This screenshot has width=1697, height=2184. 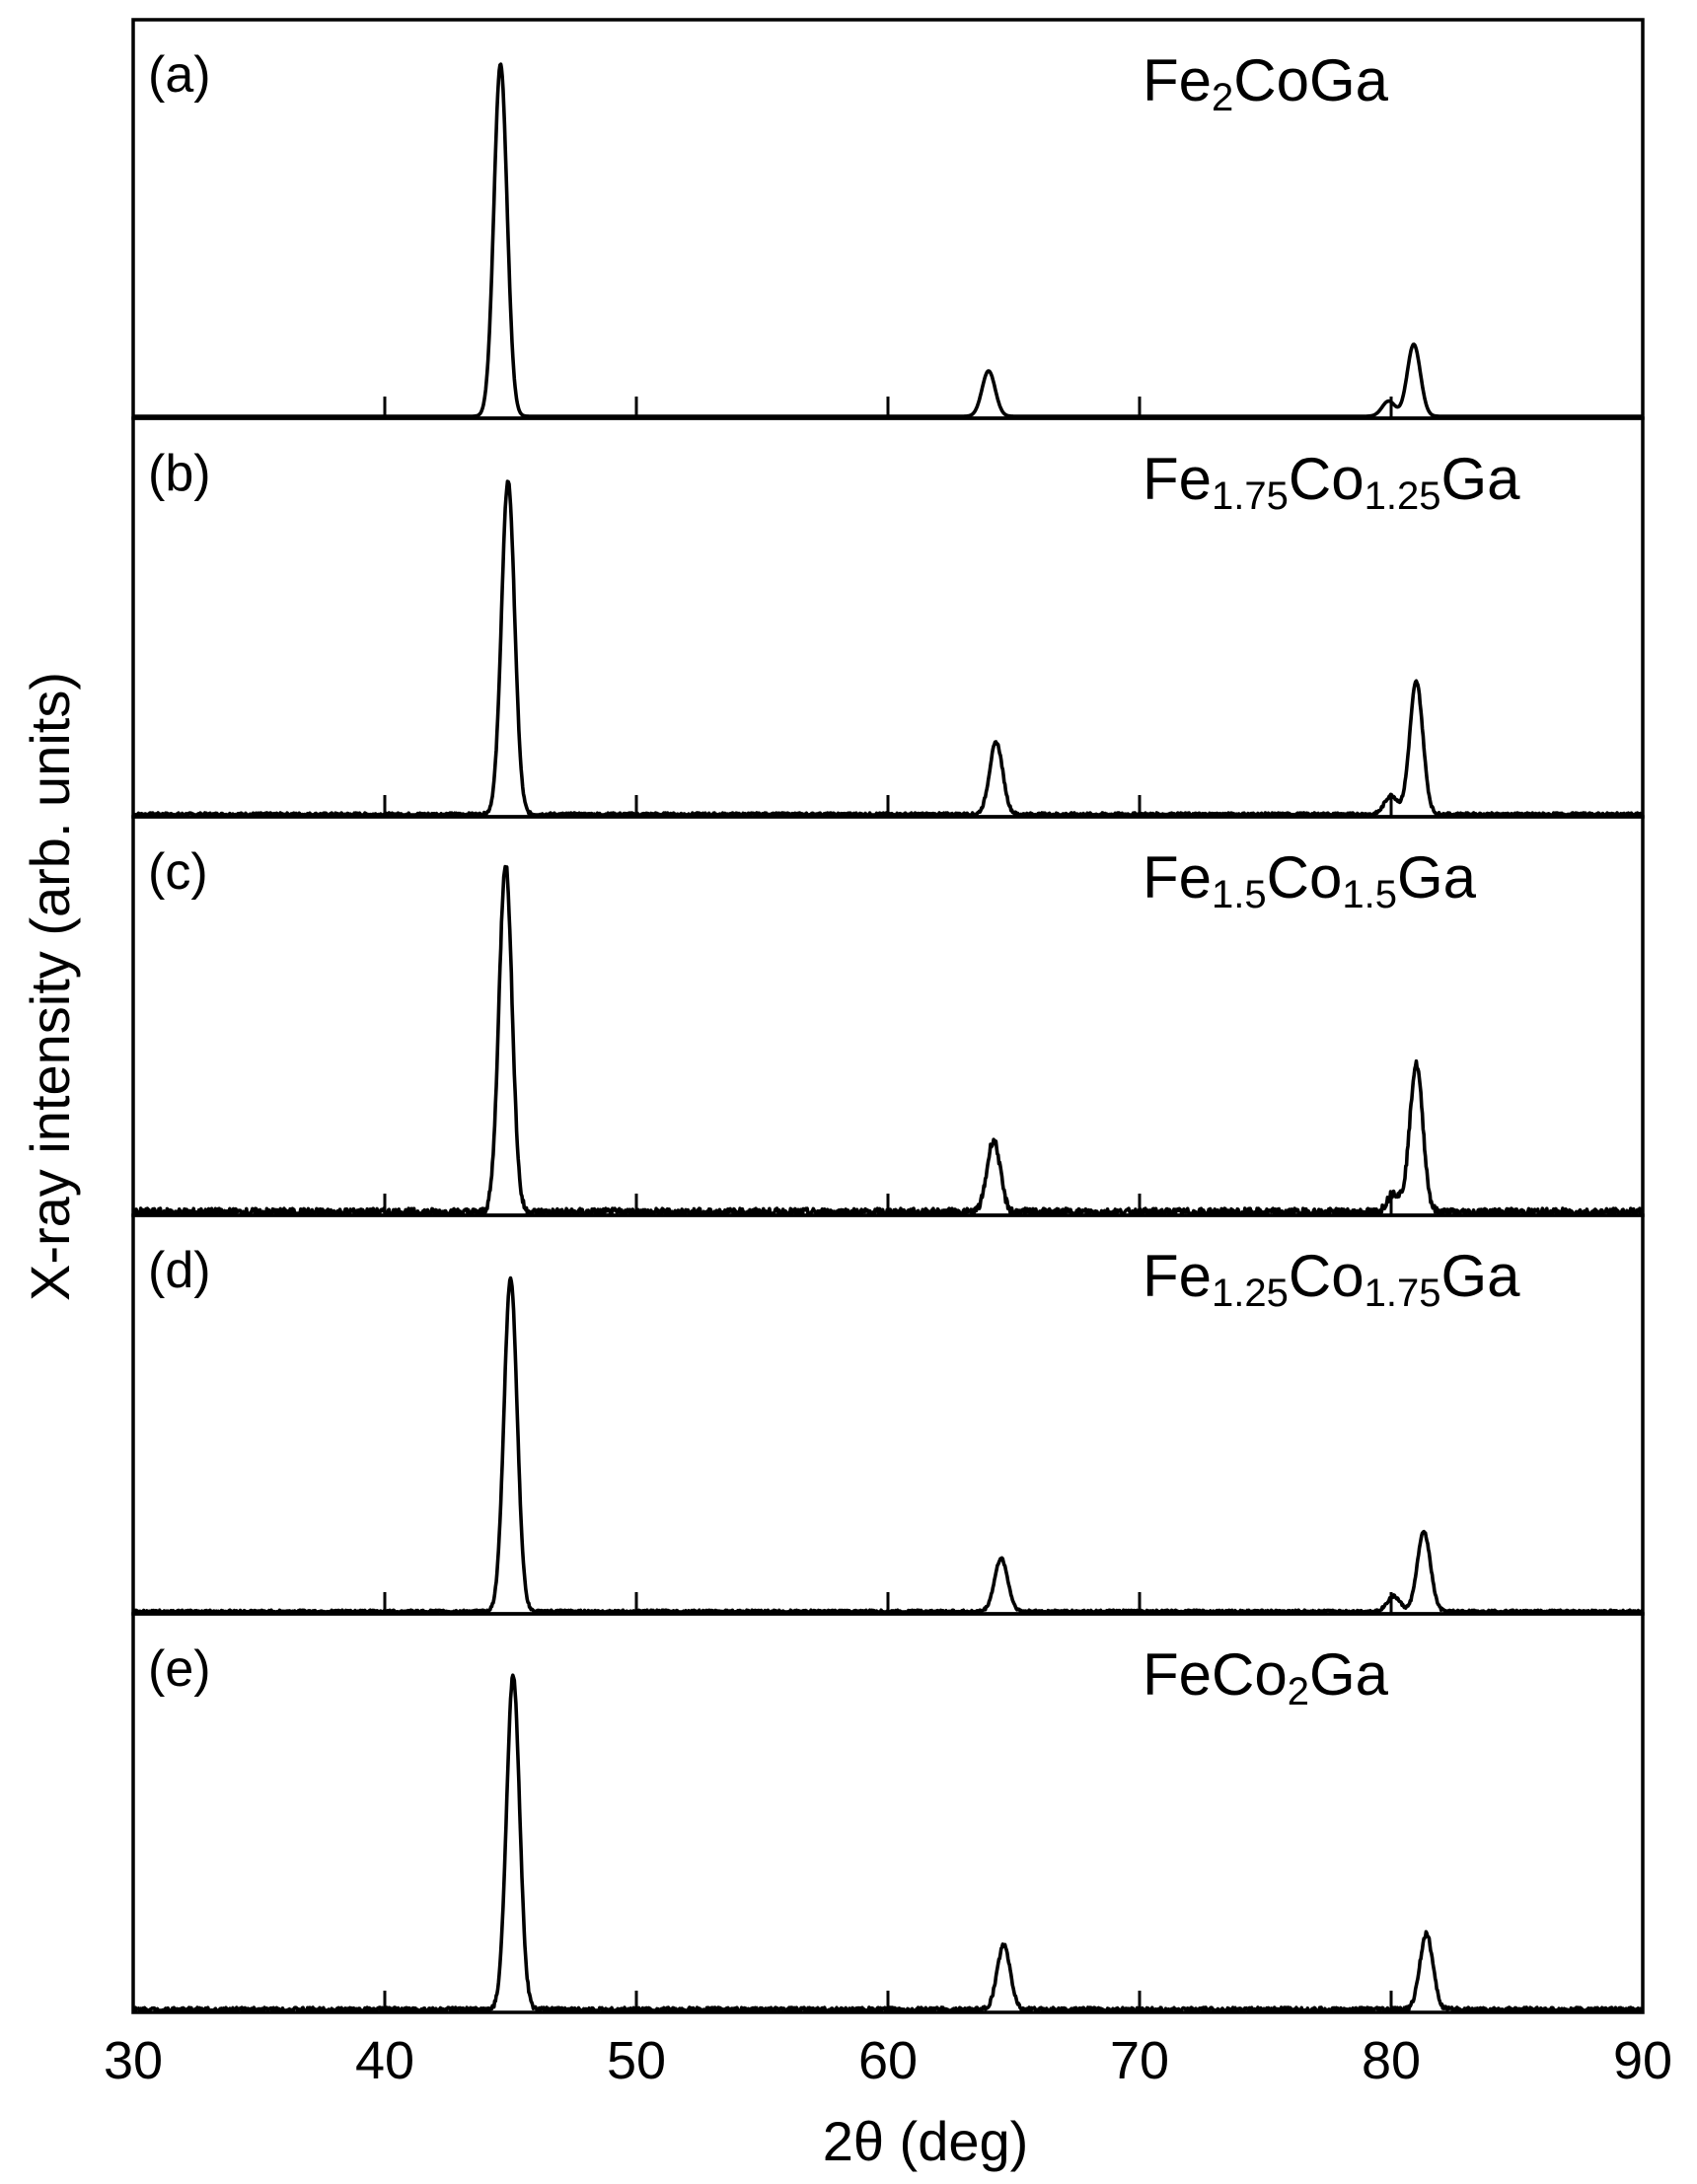 What do you see at coordinates (926, 2141) in the screenshot?
I see `x-axis-title: 2θ (deg)` at bounding box center [926, 2141].